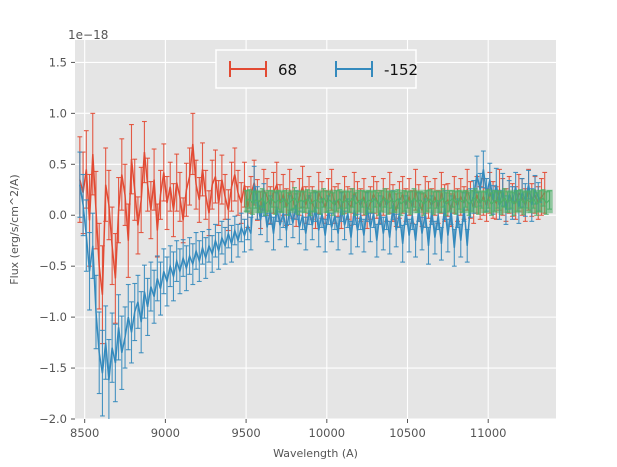 Image resolution: width=617 pixels, height=467 pixels. Describe the element at coordinates (58, 62) in the screenshot. I see `ytick-label: 1.5` at that location.